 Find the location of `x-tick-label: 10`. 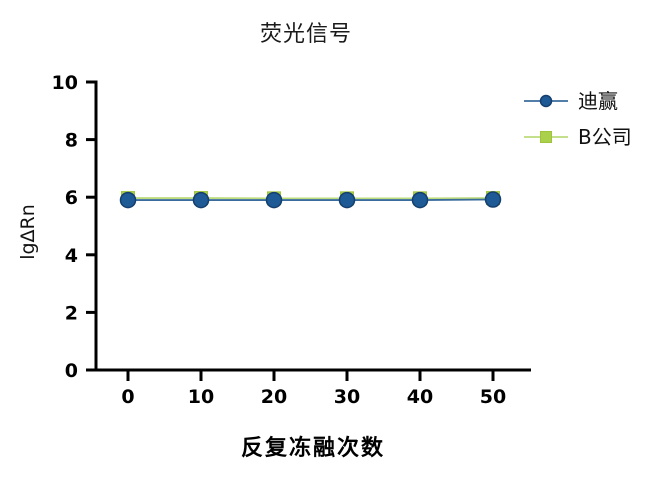

x-tick-label: 10 is located at coordinates (201, 397).